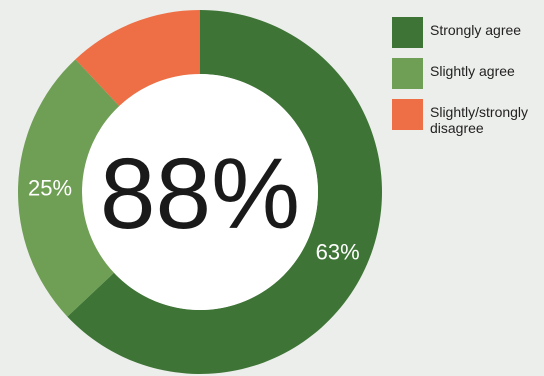  Describe the element at coordinates (50, 187) in the screenshot. I see `slice-value-label-1: 25%` at that location.